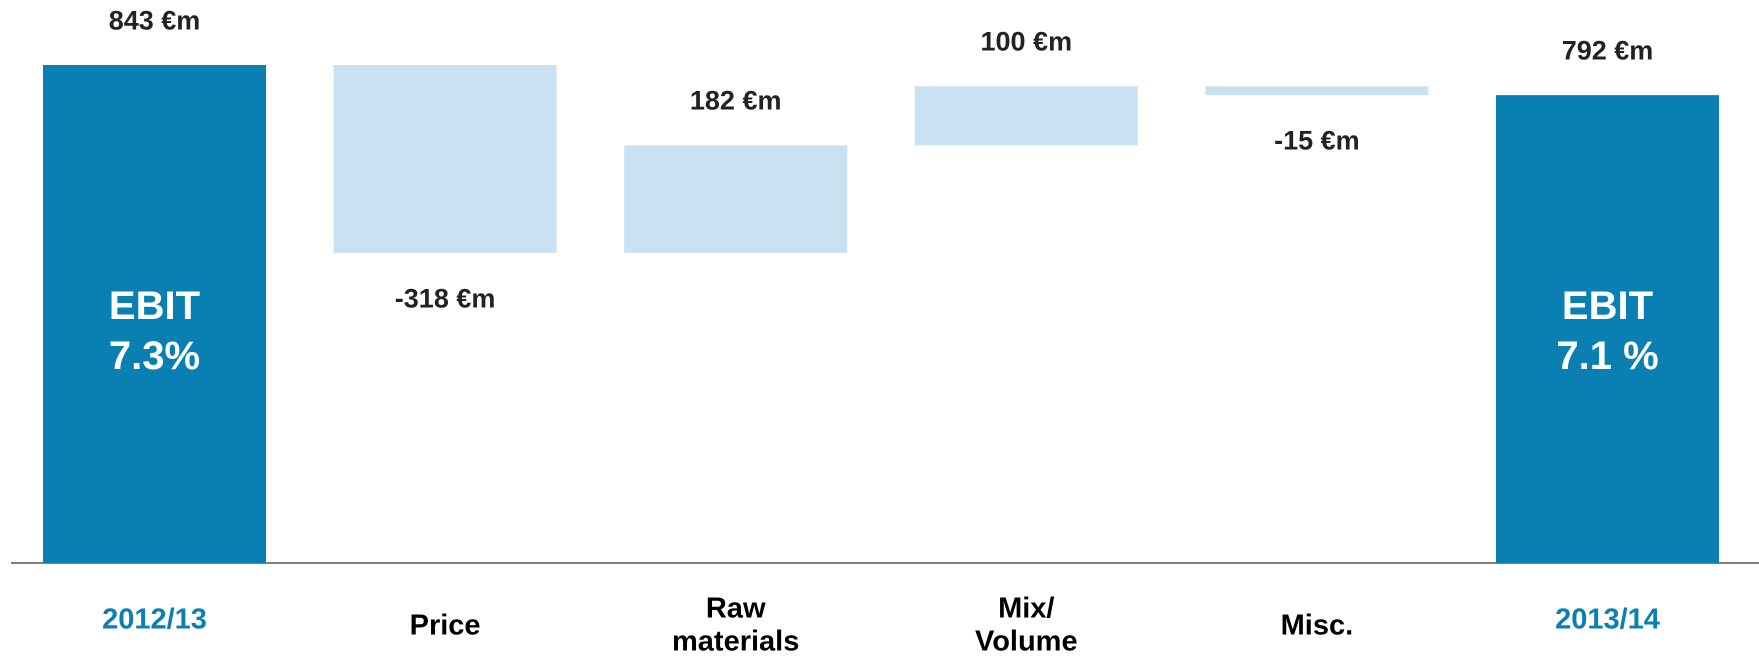  I want to click on value-label: 182 €m, so click(735, 100).